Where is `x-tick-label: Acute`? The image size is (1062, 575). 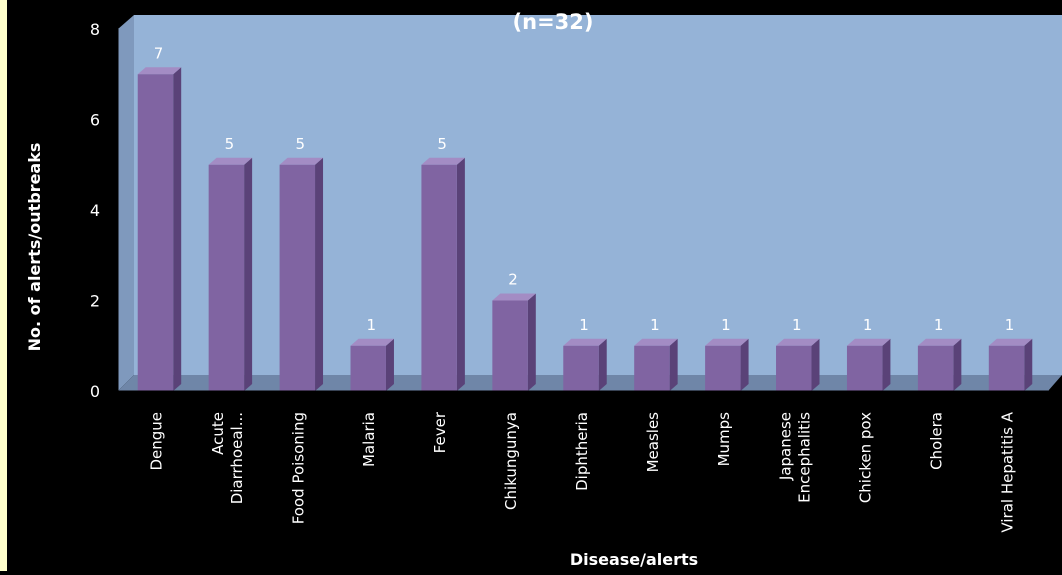 x-tick-label: Acute is located at coordinates (218, 433).